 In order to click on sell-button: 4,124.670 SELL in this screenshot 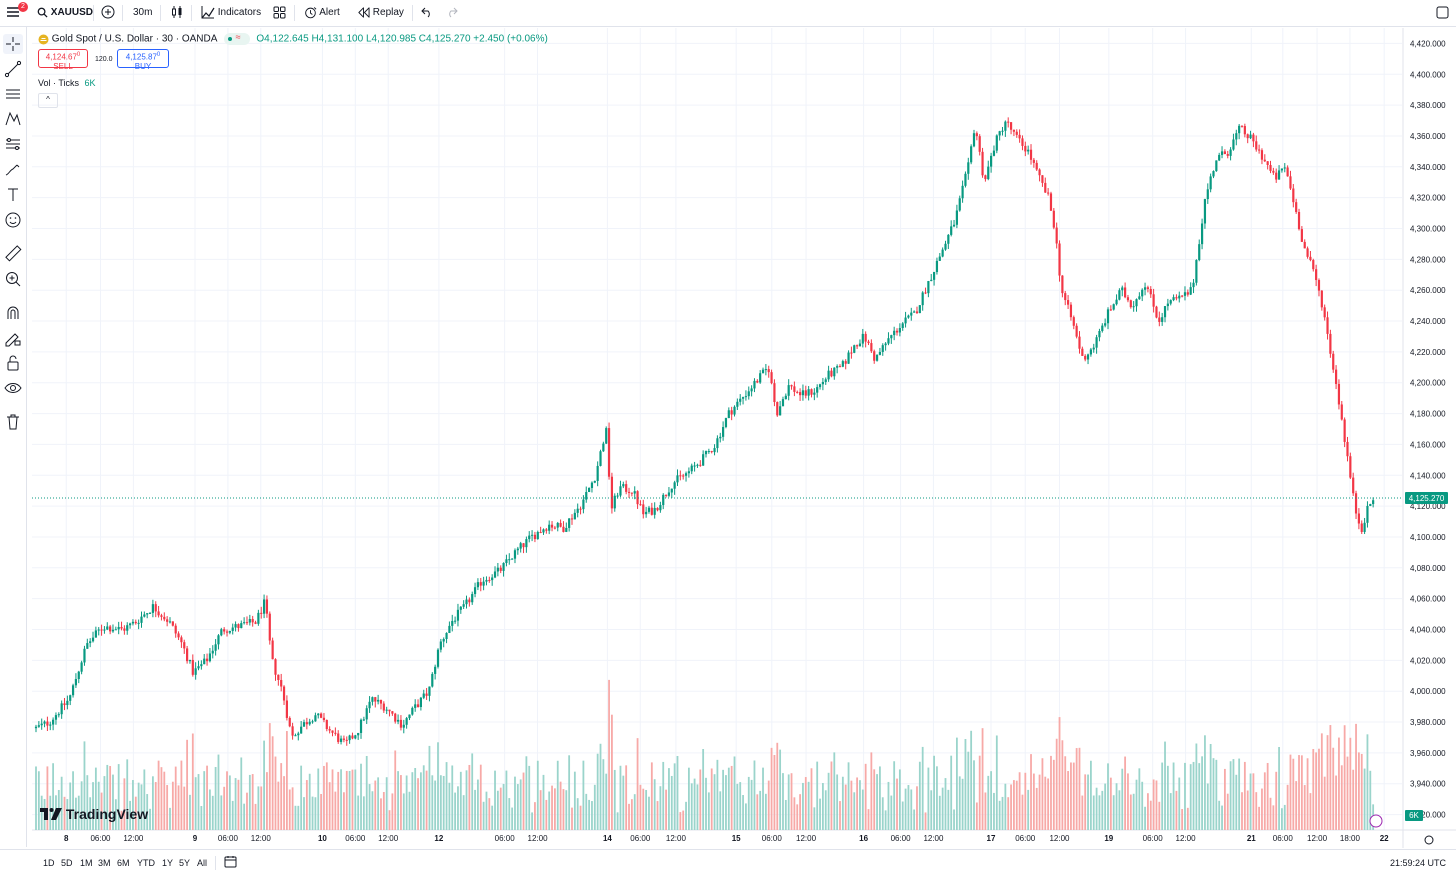, I will do `click(63, 60)`.